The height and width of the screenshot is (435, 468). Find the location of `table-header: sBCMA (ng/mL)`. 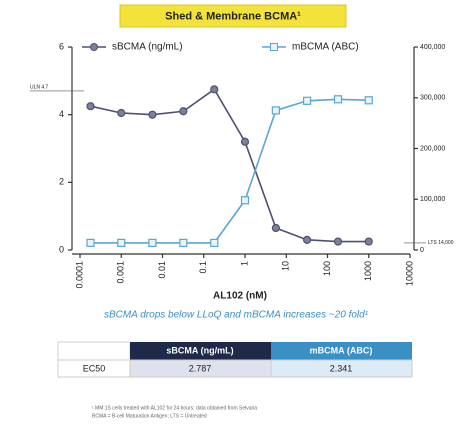

table-header: sBCMA (ng/mL) is located at coordinates (199, 350).